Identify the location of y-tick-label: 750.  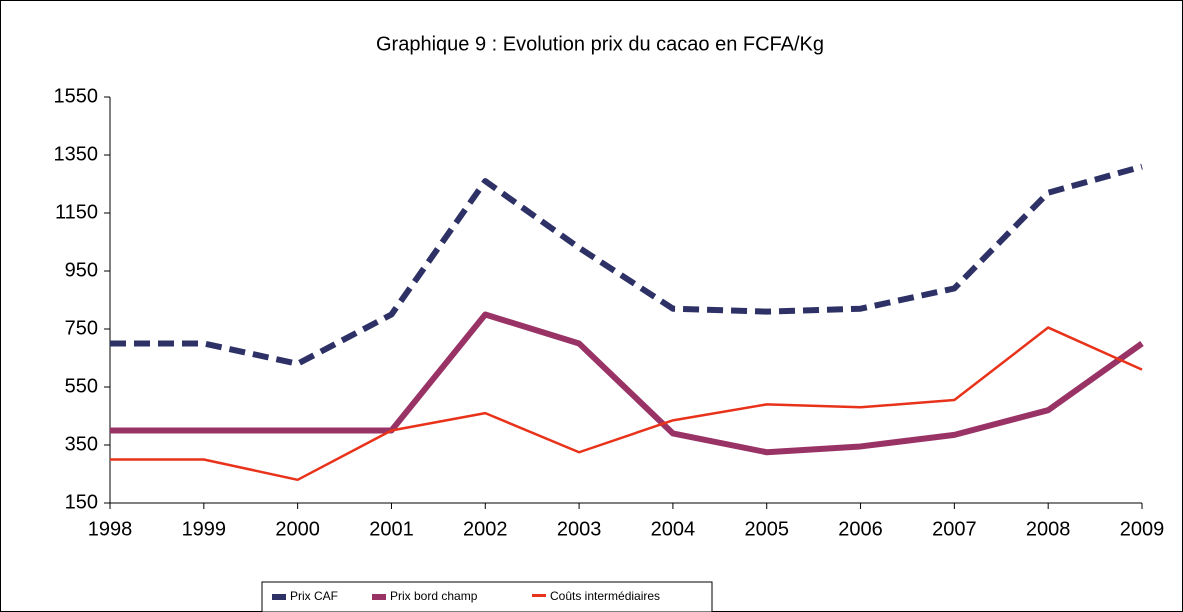
(81, 328).